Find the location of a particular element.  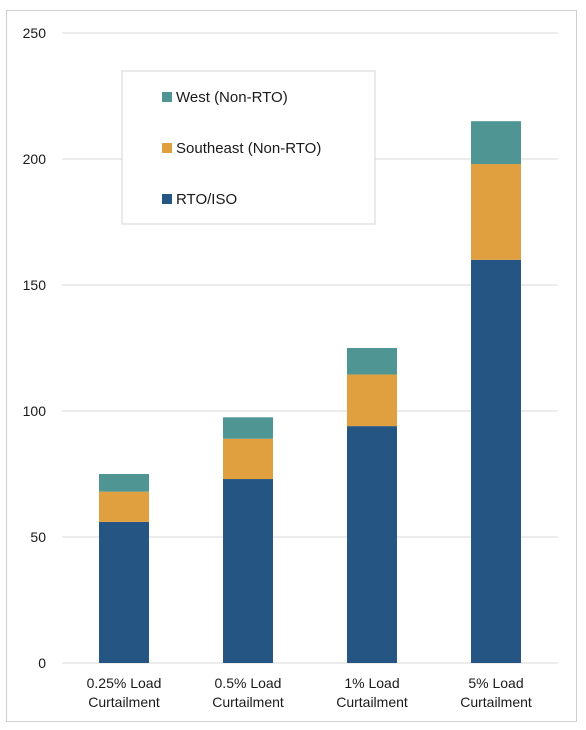

legend-label: West (Non-RTO) is located at coordinates (232, 97).